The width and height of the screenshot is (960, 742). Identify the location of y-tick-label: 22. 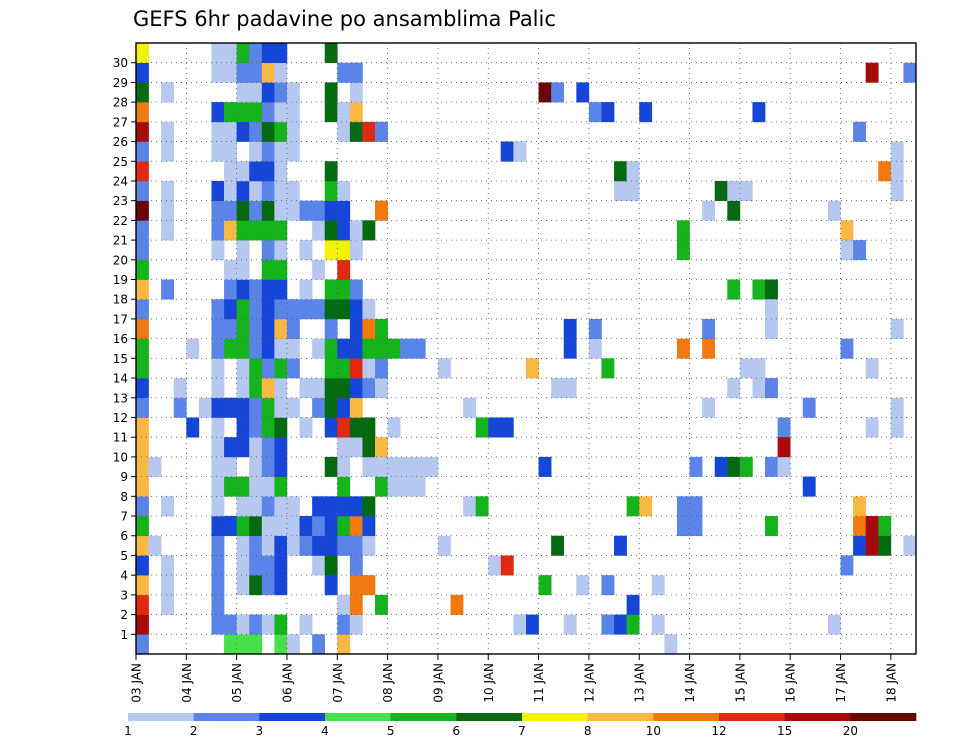
(120, 221).